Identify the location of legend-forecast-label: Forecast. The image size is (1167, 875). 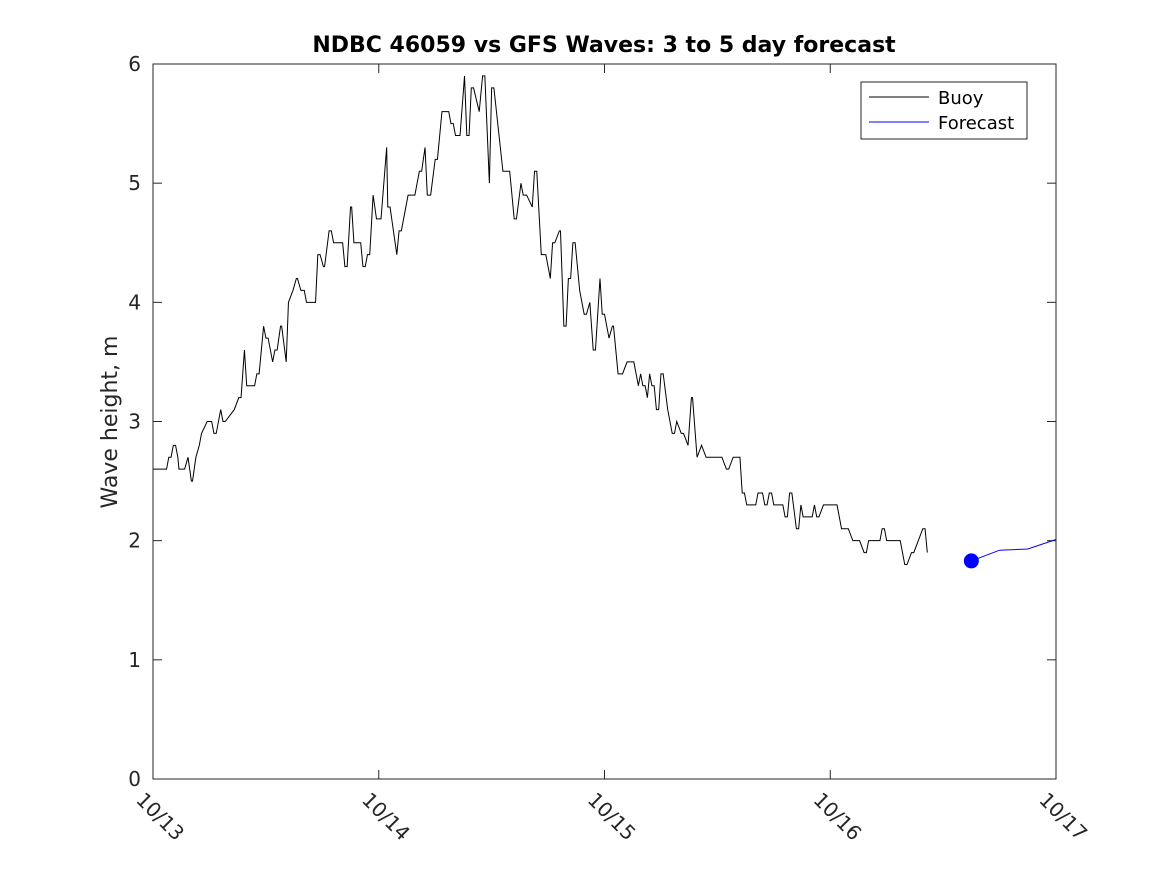
(976, 123).